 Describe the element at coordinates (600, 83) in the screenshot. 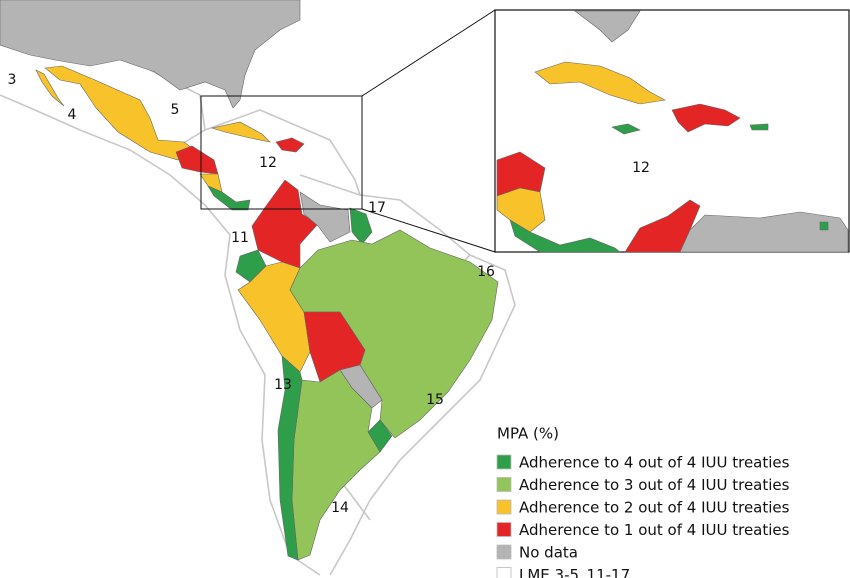

I see `inset-cuba` at that location.